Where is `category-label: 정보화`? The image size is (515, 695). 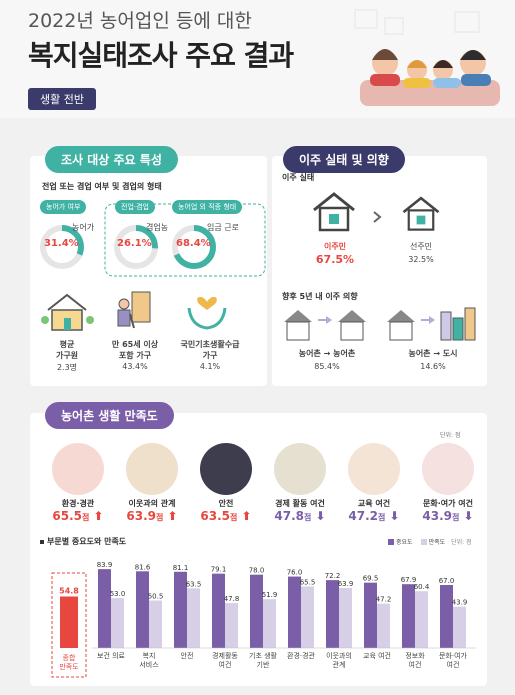
category-label: 정보화 is located at coordinates (415, 655).